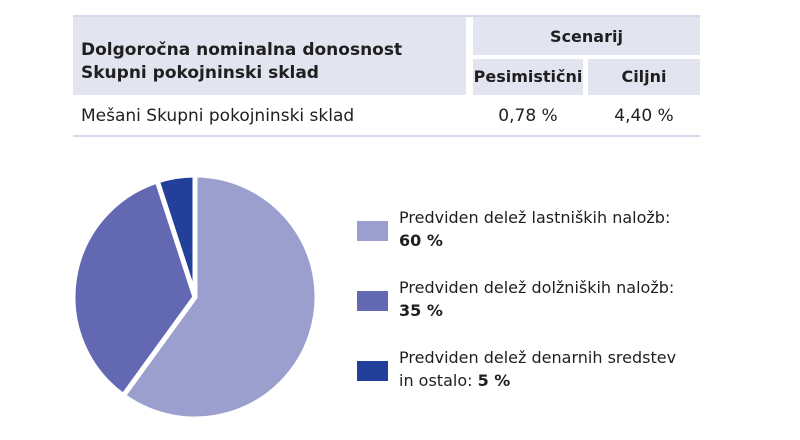 This screenshot has width=800, height=440. What do you see at coordinates (134, 288) in the screenshot?
I see `pie-slice-dolzniske` at bounding box center [134, 288].